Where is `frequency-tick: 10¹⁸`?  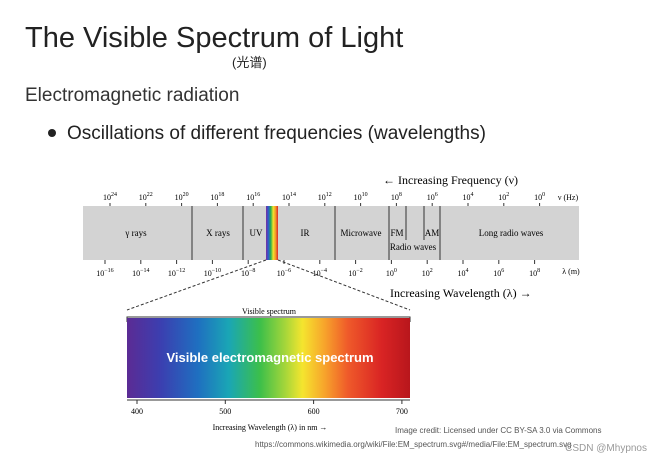
frequency-tick: 10¹⁸ is located at coordinates (217, 197).